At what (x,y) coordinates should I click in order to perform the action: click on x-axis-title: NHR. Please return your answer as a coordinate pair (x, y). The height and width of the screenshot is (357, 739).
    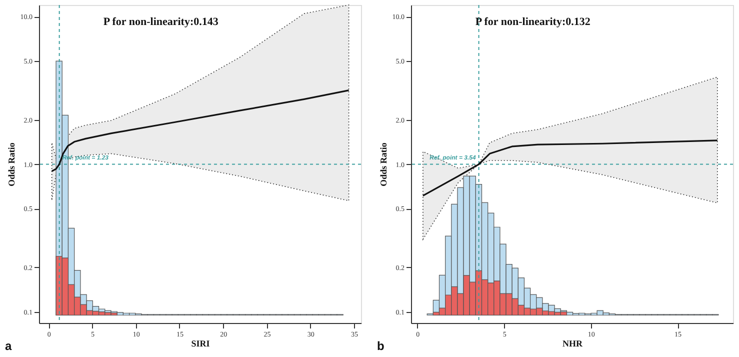
    Looking at the image, I should click on (572, 343).